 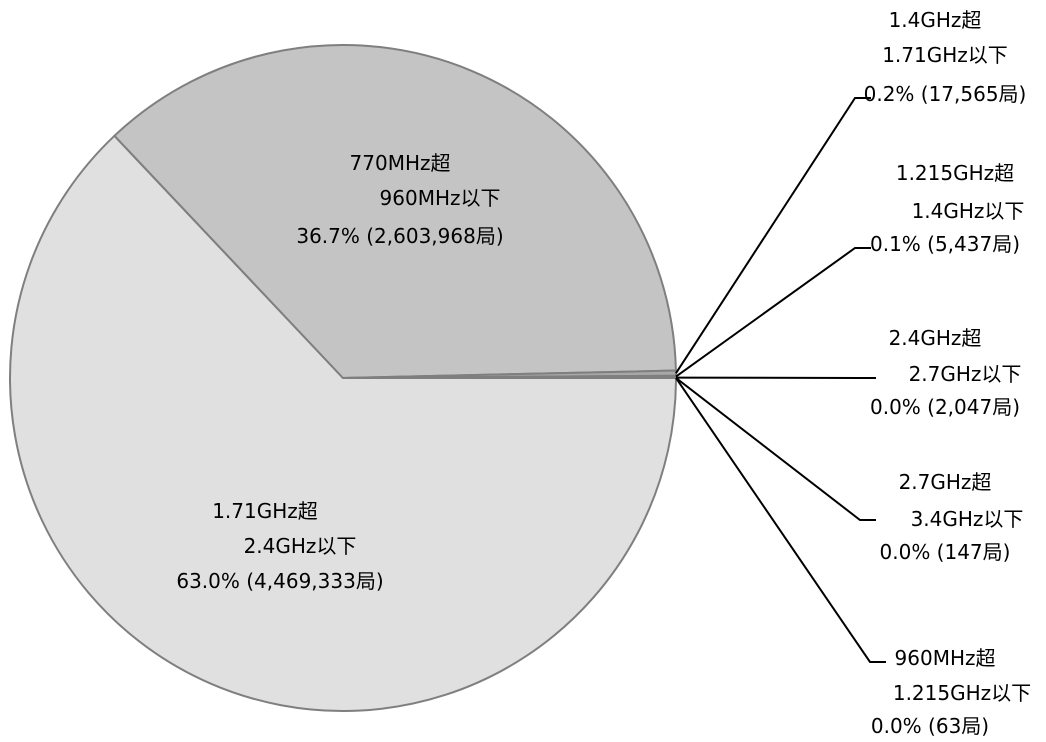 I want to click on slice-label-4-line-1: 2.7GHz以下, so click(x=965, y=374).